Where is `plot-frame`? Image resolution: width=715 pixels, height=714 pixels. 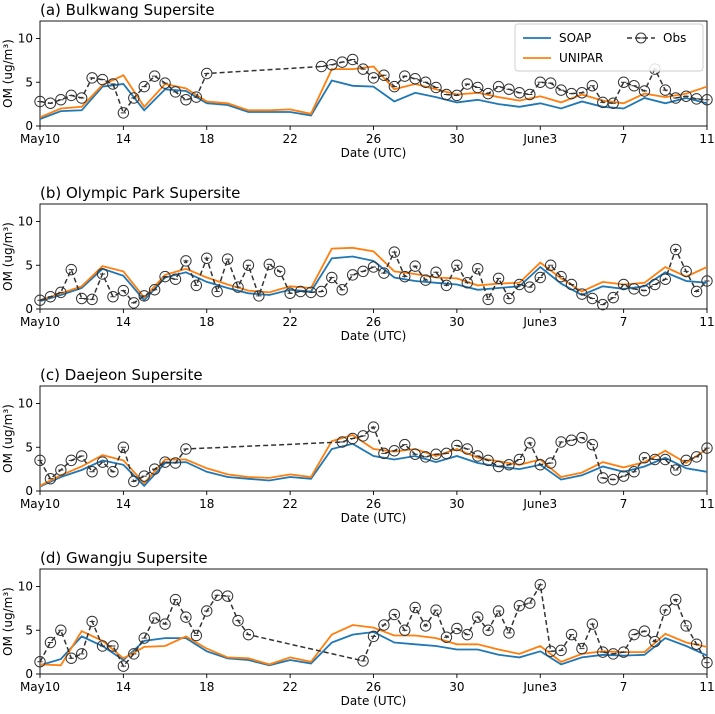 plot-frame is located at coordinates (373, 621).